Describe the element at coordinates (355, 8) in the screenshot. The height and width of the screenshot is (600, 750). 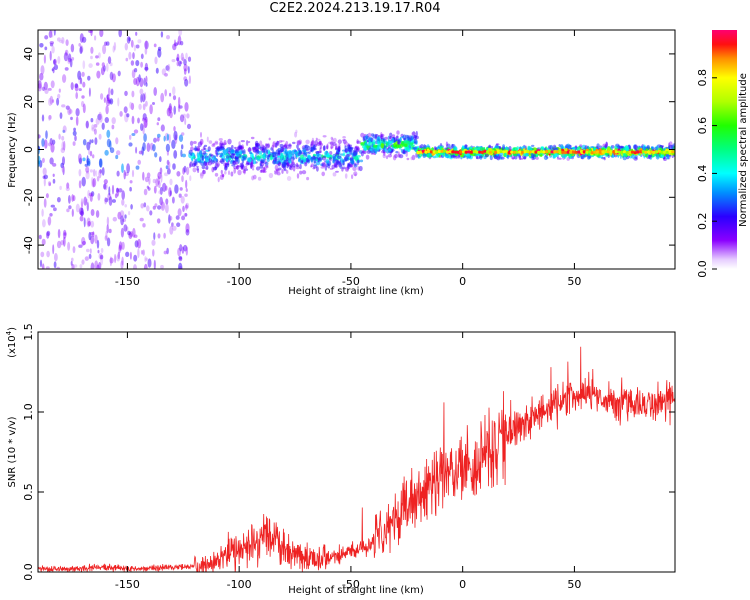
I see `chart-title: C2E2.2024.213.19.17.R04` at that location.